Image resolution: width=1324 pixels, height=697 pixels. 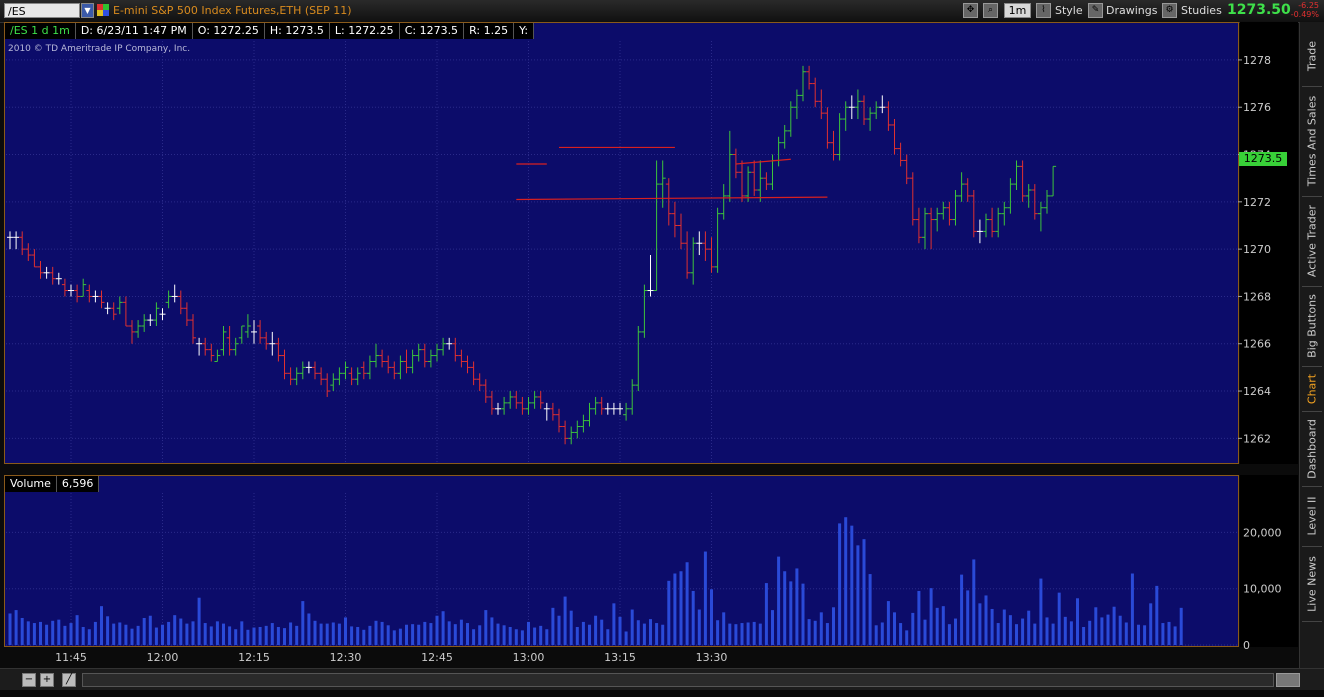 What do you see at coordinates (990, 10) in the screenshot?
I see `zoom-icon: ⌕` at bounding box center [990, 10].